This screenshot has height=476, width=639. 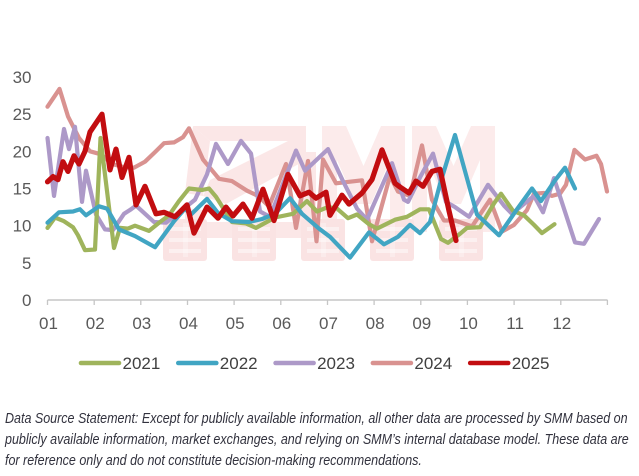 I want to click on svg-text: 25, so click(x=22, y=114).